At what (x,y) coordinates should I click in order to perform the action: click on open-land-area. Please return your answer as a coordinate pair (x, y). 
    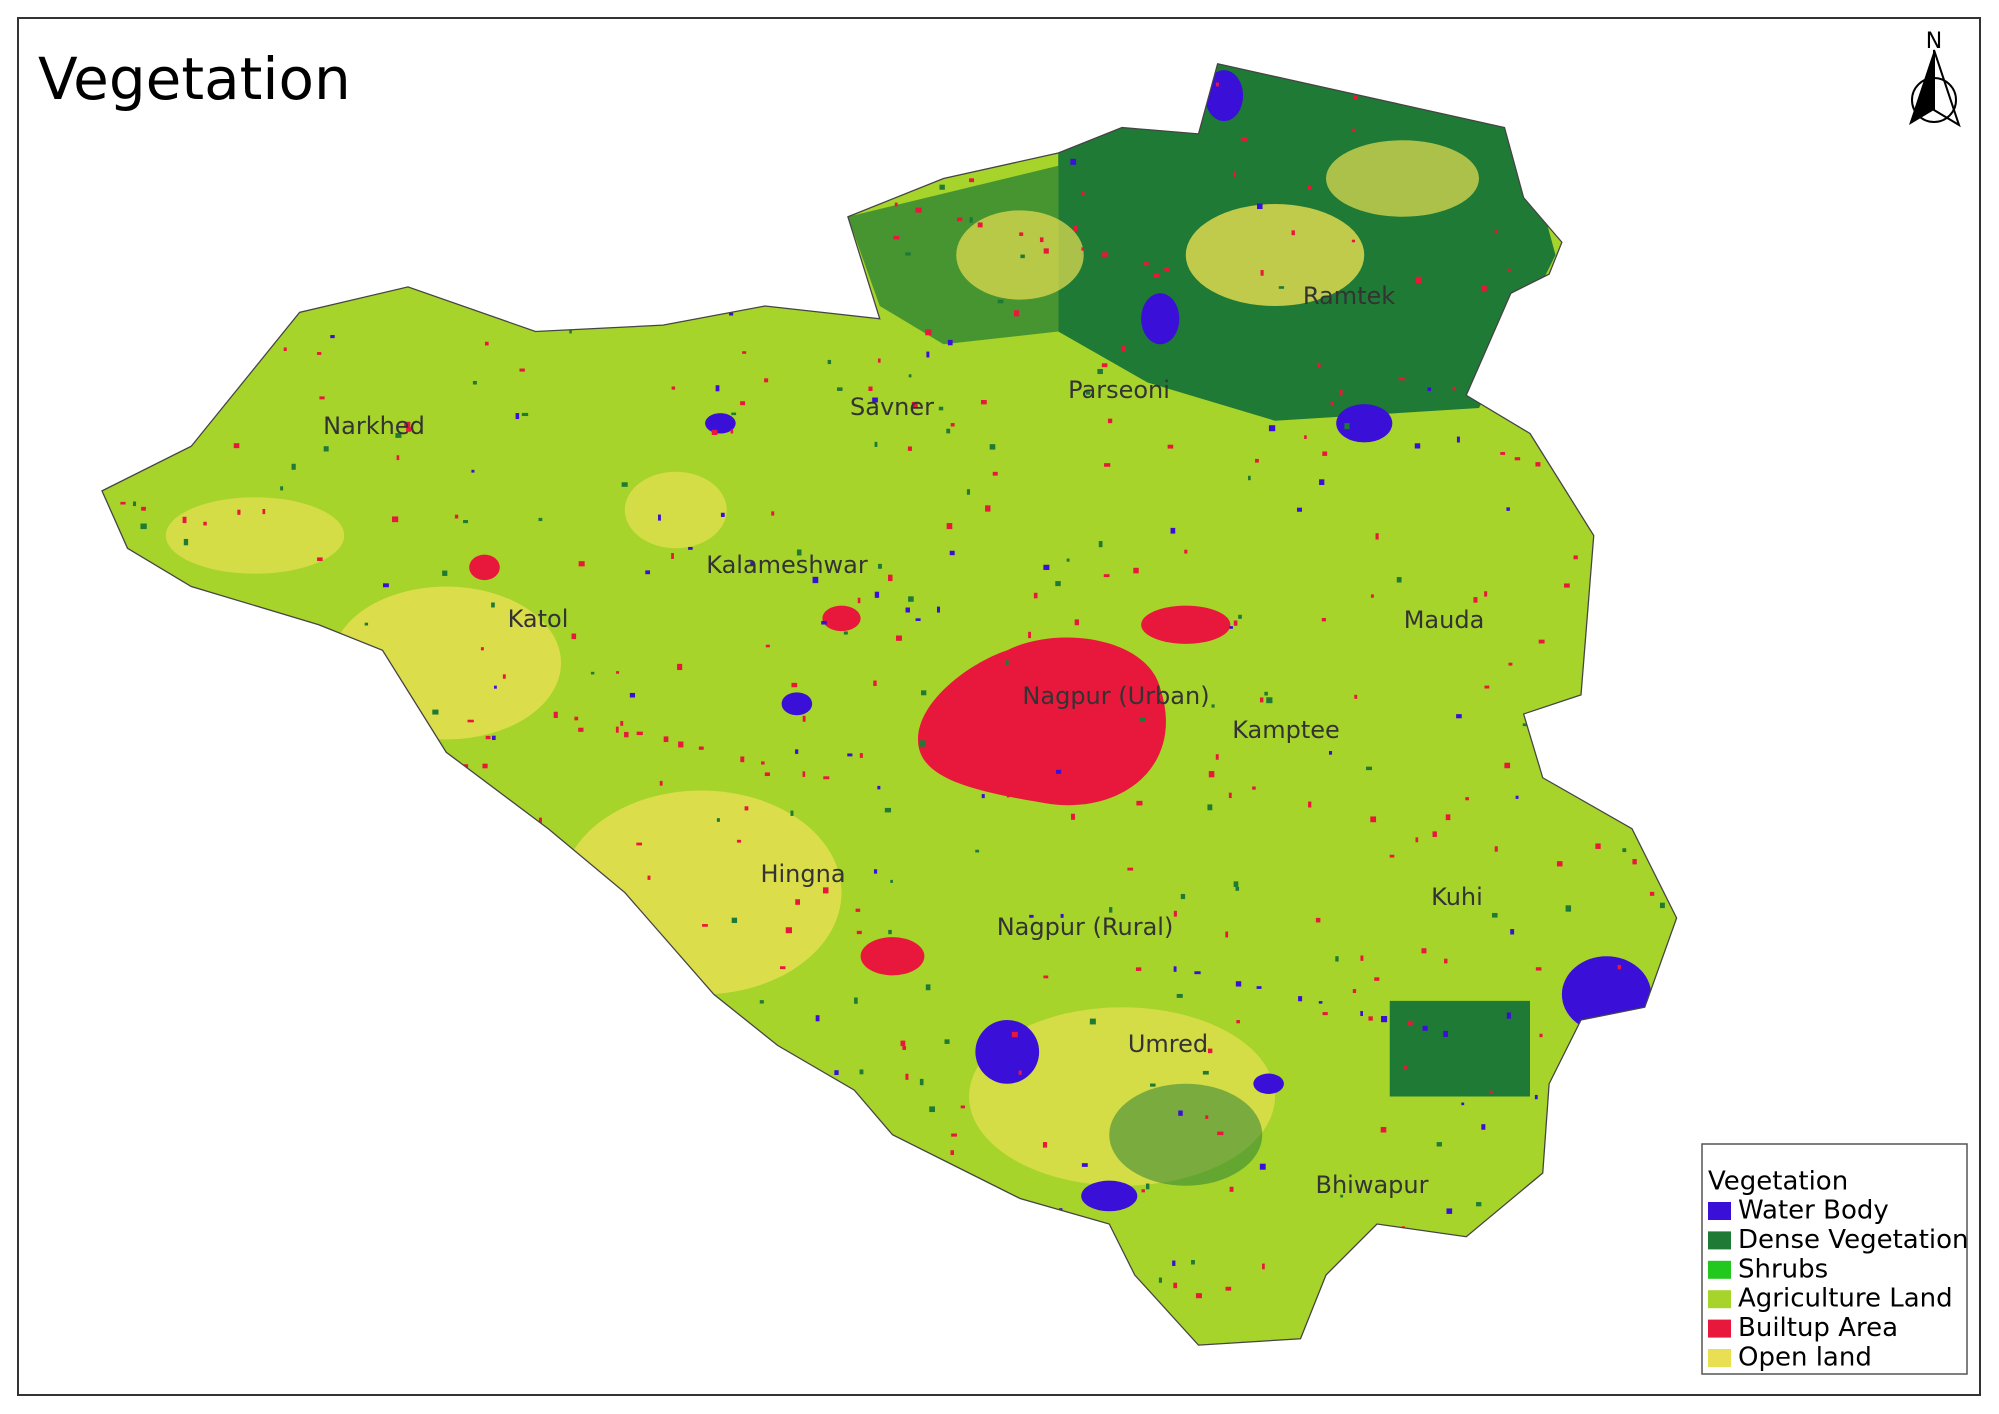
    Looking at the image, I should click on (675, 510).